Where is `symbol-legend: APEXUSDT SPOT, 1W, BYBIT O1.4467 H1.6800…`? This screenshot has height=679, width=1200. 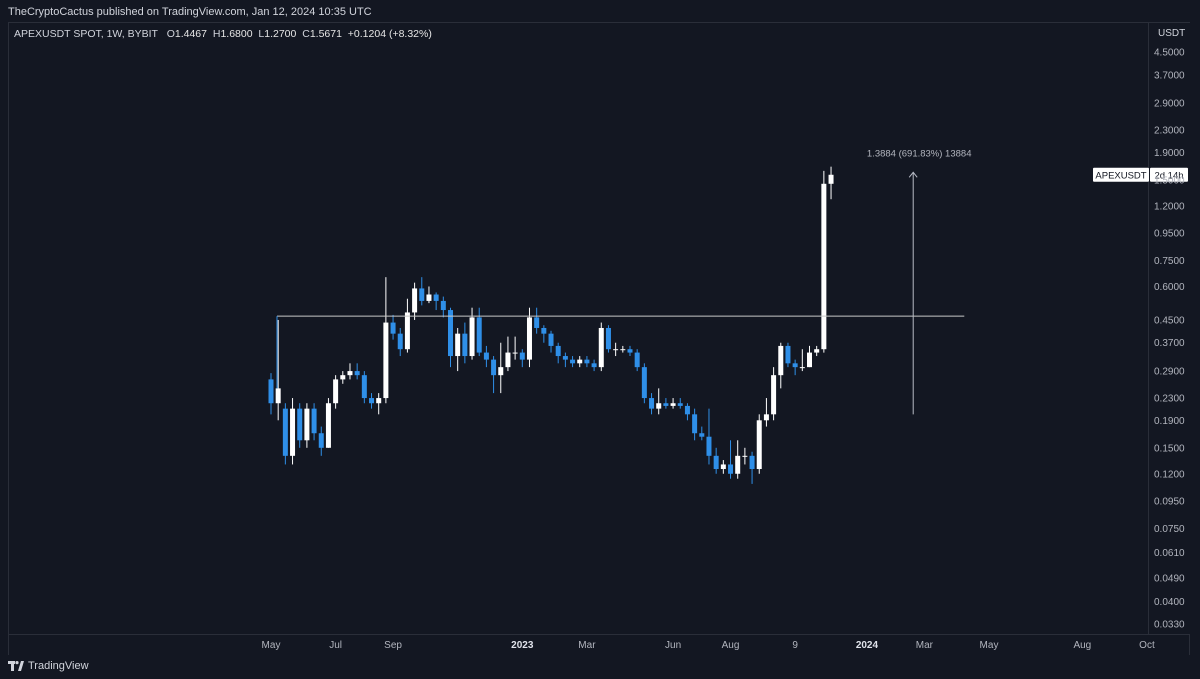 symbol-legend: APEXUSDT SPOT, 1W, BYBIT O1.4467 H1.6800… is located at coordinates (223, 34).